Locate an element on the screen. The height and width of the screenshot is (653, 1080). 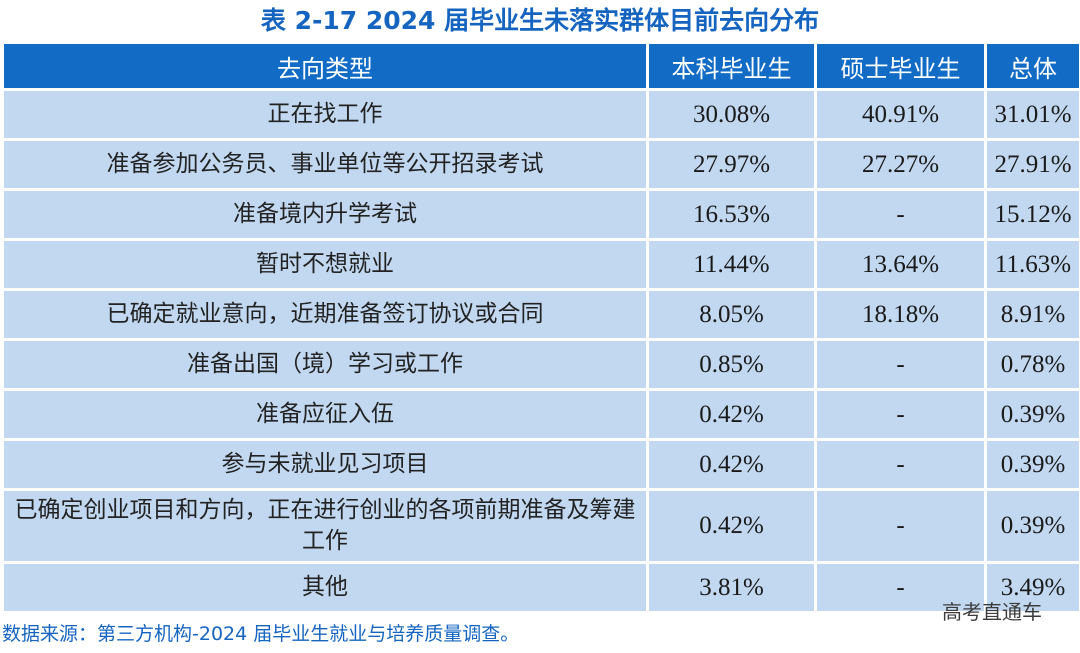
table-row: 其他 3.81% - 3.49% is located at coordinates (541, 587).